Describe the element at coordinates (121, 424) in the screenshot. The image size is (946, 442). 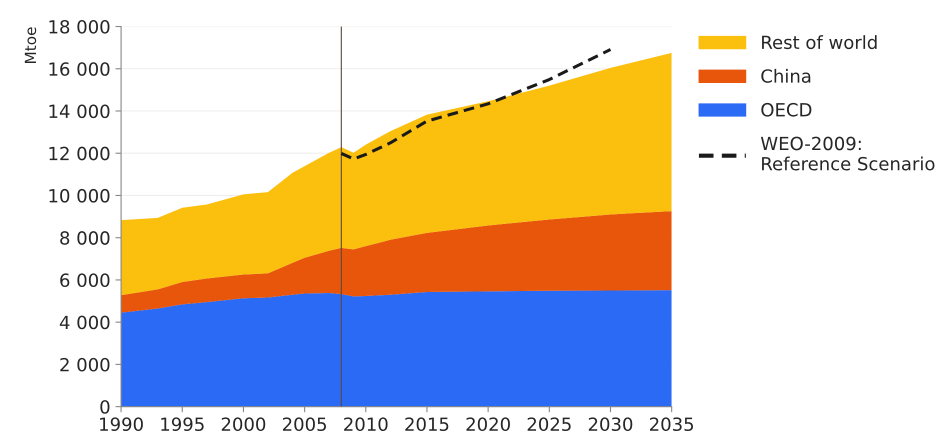
I see `x-tick-label: 1990` at that location.